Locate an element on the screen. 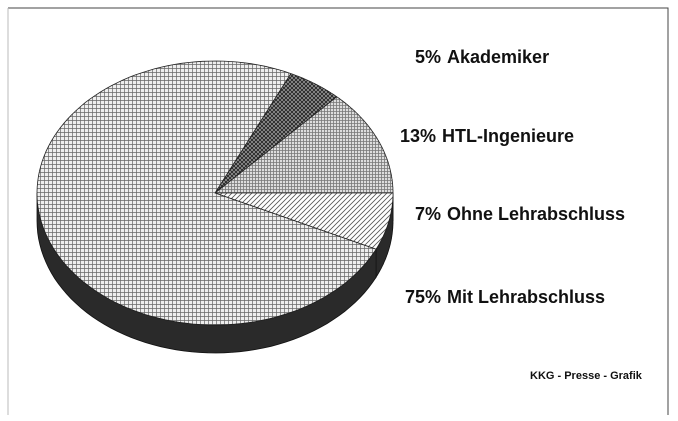 This screenshot has height=421, width=678. slice-label: 13% HTL-Ingenieure is located at coordinates (487, 136).